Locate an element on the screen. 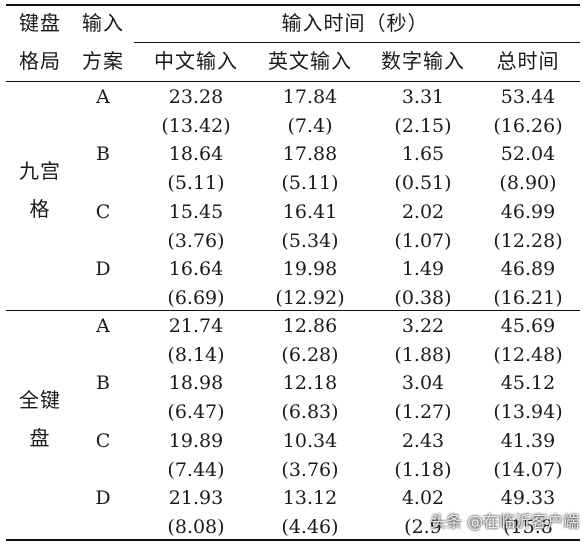 Image resolution: width=584 pixels, height=545 pixels. header-input-time: 输入时间（秒） is located at coordinates (355, 23).